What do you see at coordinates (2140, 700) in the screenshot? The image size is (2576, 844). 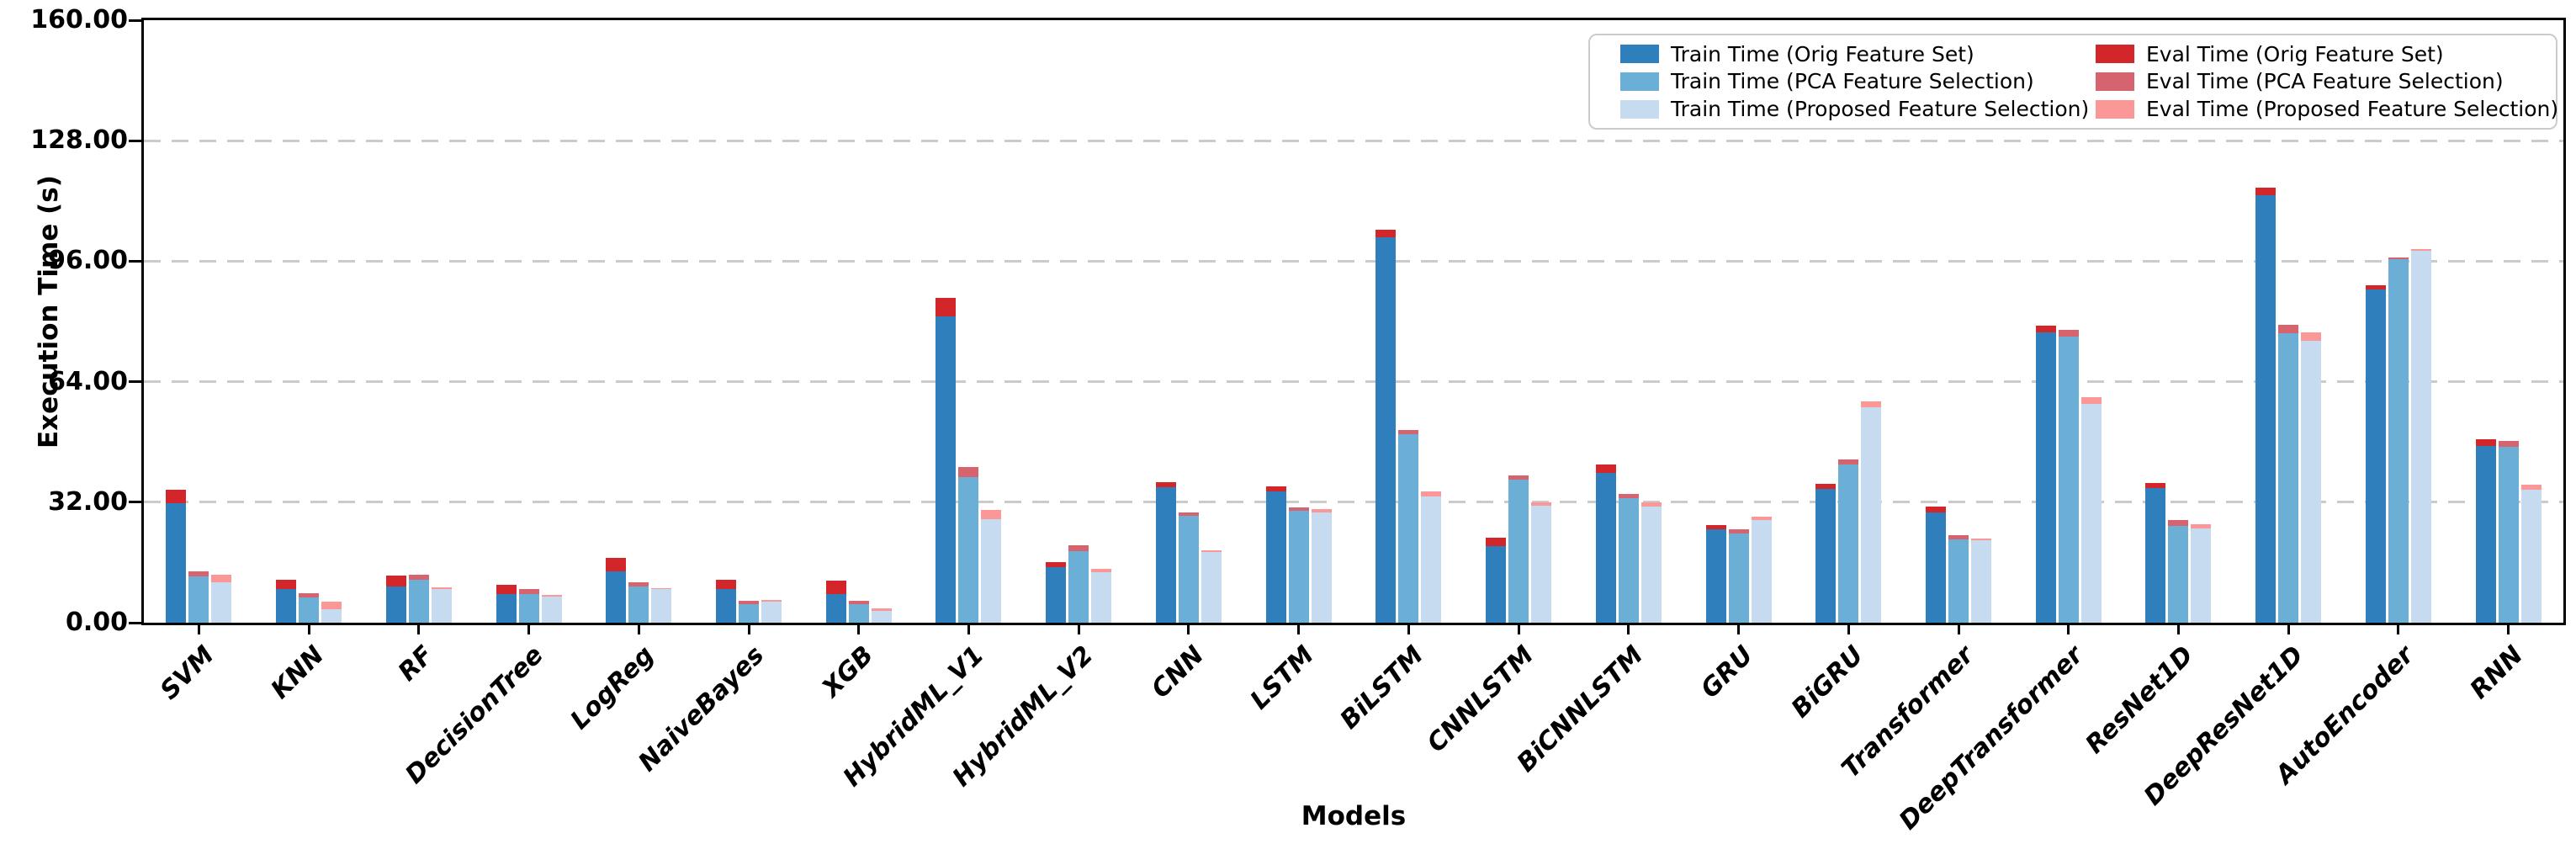 I see `x-tick-label: ResNet1D` at bounding box center [2140, 700].